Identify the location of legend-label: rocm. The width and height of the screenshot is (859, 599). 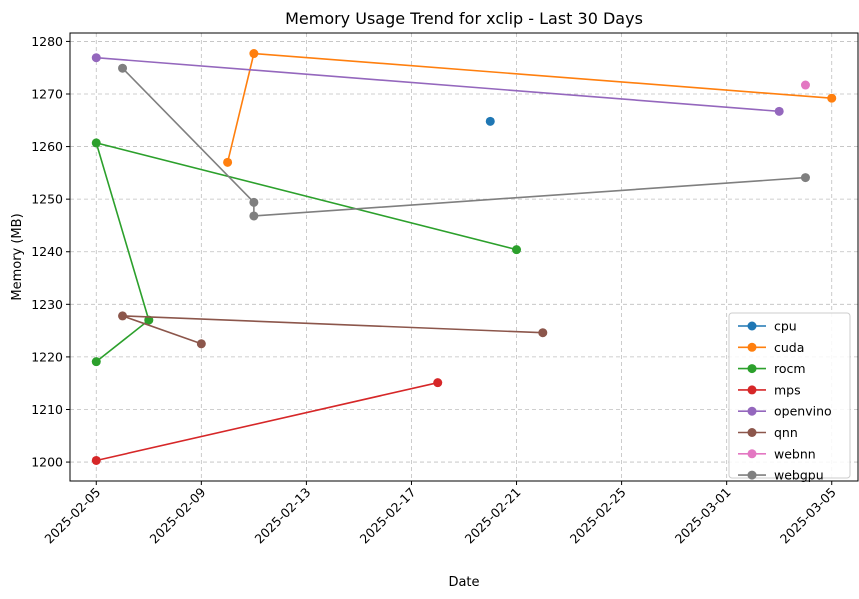
(790, 368).